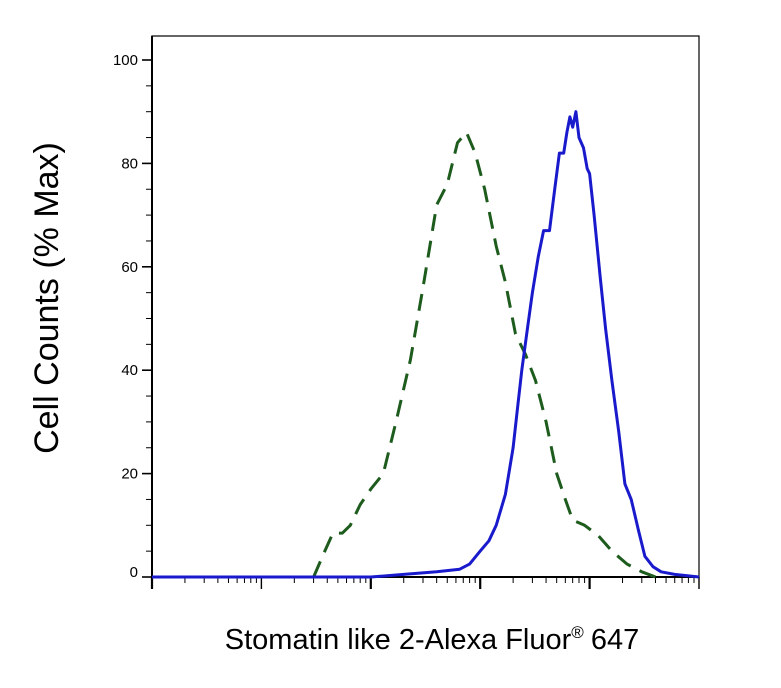 This screenshot has width=781, height=688. Describe the element at coordinates (129, 474) in the screenshot. I see `y-tick-label: 20` at that location.